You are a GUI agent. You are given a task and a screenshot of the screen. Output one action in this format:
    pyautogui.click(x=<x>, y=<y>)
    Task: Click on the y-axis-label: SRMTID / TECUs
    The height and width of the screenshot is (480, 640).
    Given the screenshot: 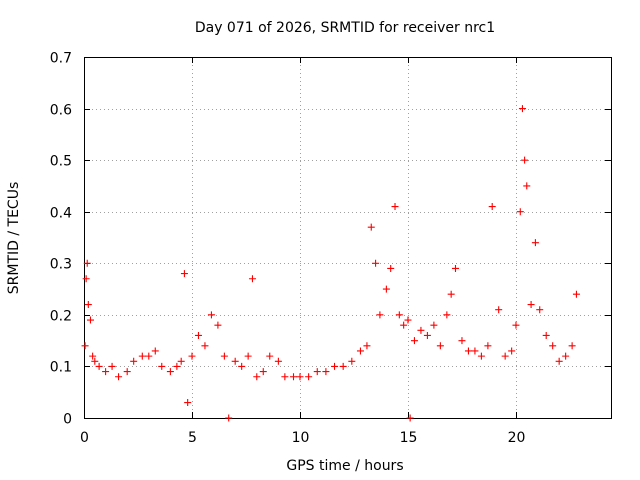 What is the action you would take?
    pyautogui.click(x=14, y=238)
    